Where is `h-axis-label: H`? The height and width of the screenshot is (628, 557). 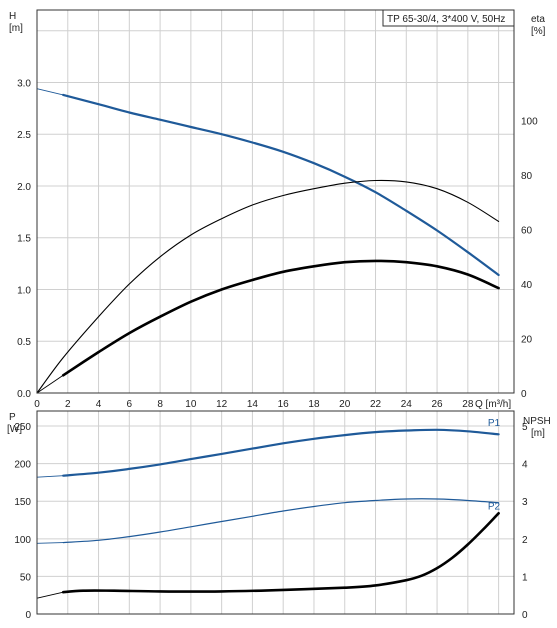 h-axis-label: H is located at coordinates (12, 16).